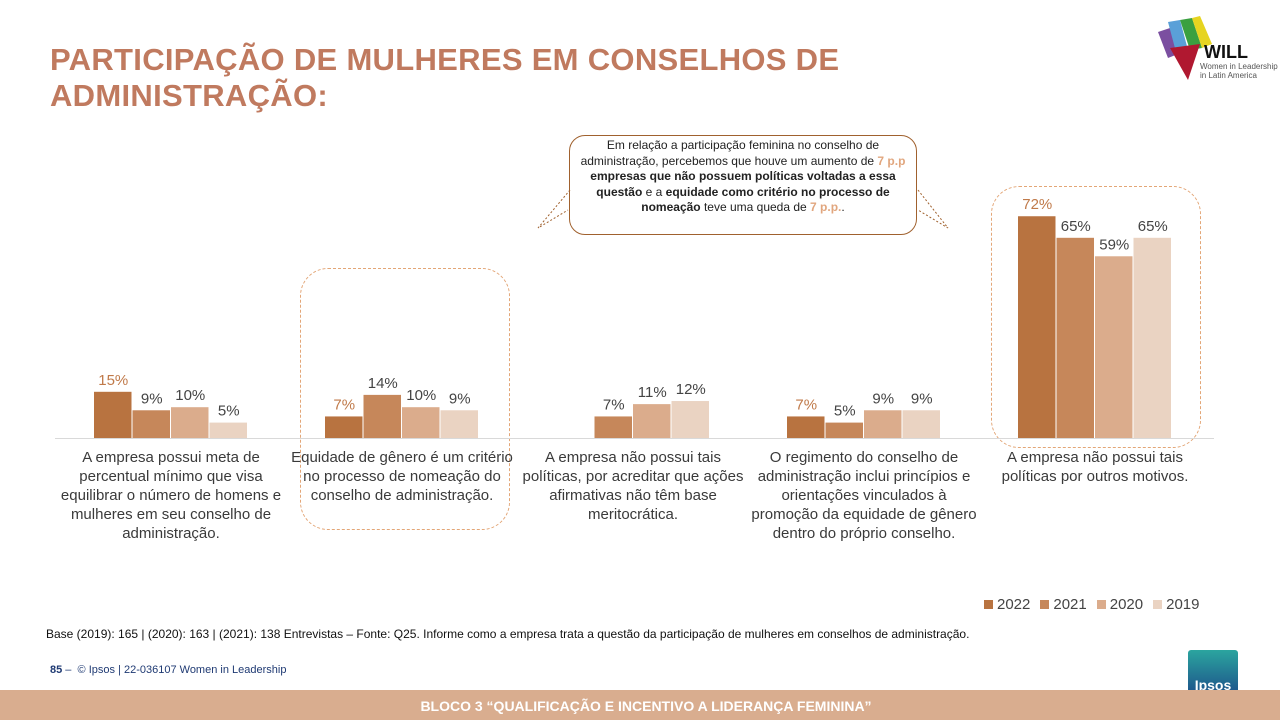 The height and width of the screenshot is (723, 1280). I want to click on bar-2022-cat4, so click(806, 427).